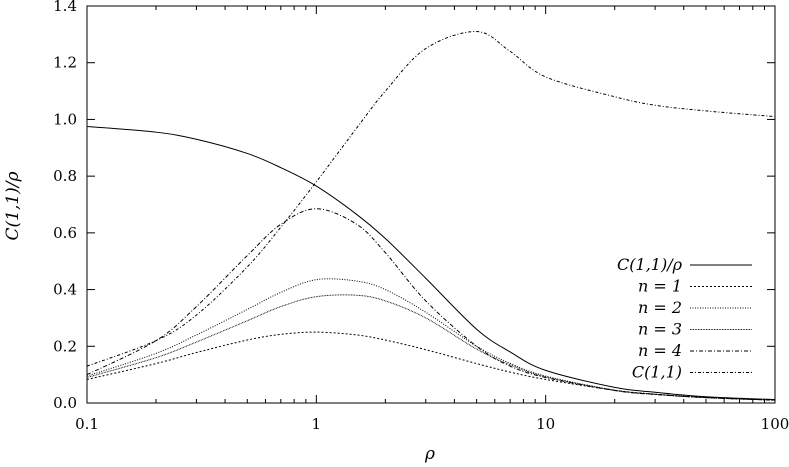  What do you see at coordinates (684, 318) in the screenshot?
I see `legend: C(1,1)/ρ n = 1 n = 2 n = 3 n = 4 C(1,1)` at bounding box center [684, 318].